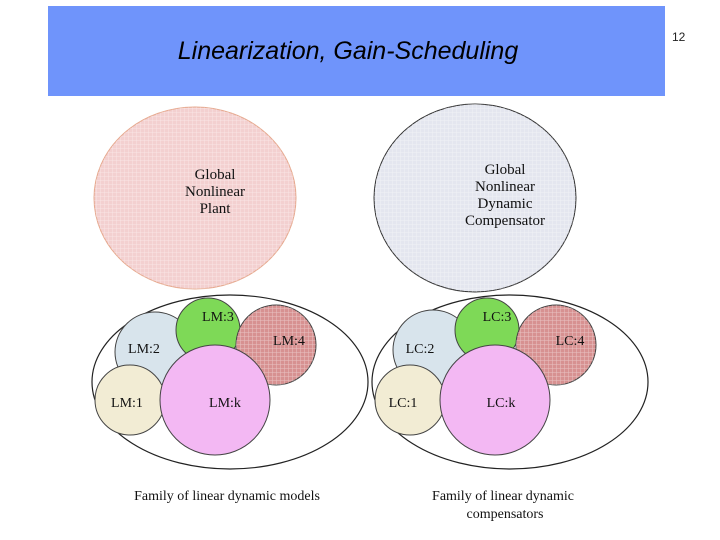  Describe the element at coordinates (497, 317) in the screenshot. I see `lc3-label: LC:3` at that location.